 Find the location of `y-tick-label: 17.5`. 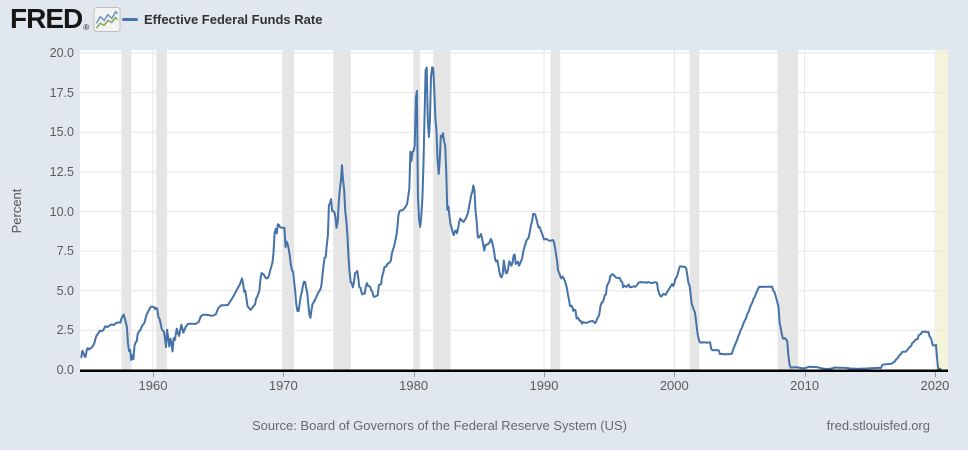

y-tick-label: 17.5 is located at coordinates (61, 92).